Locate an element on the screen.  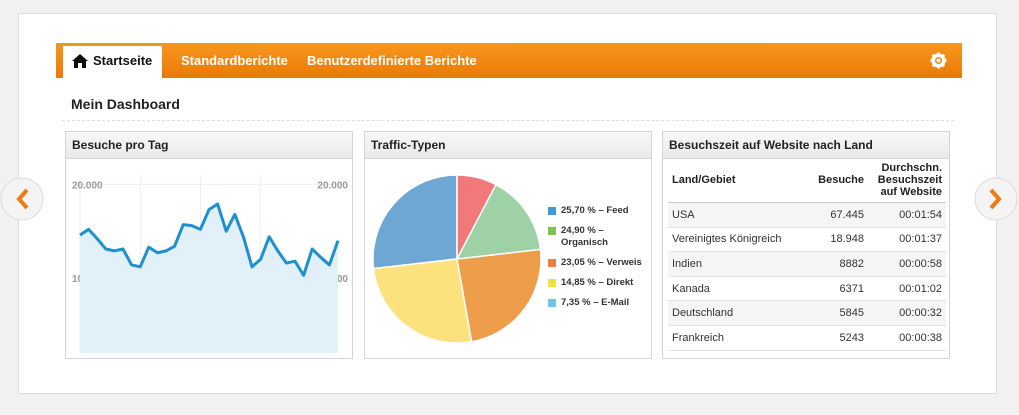
legend-label: 23,05 % – Verweis is located at coordinates (601, 262).